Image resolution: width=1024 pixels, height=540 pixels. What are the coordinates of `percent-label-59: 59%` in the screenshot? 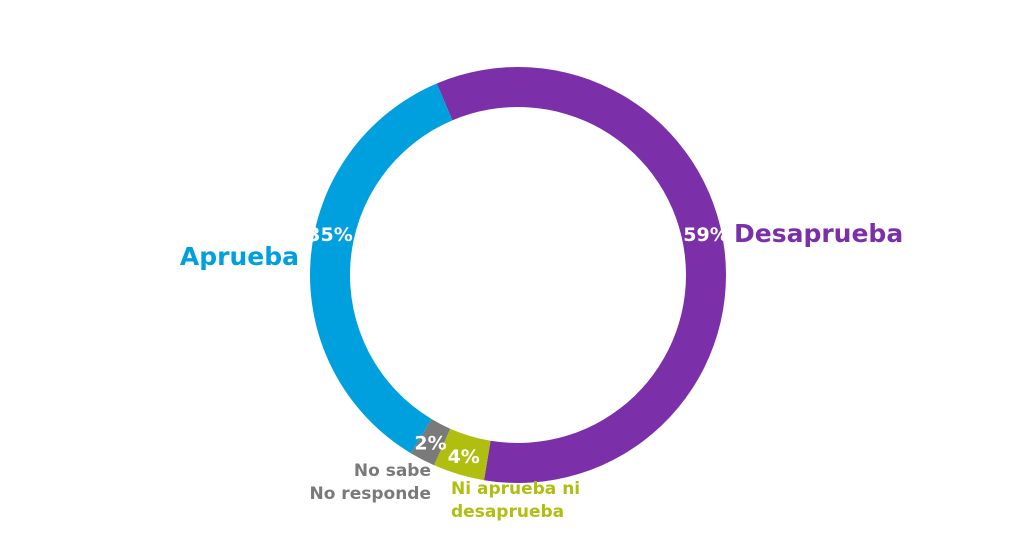 It's located at (705, 235).